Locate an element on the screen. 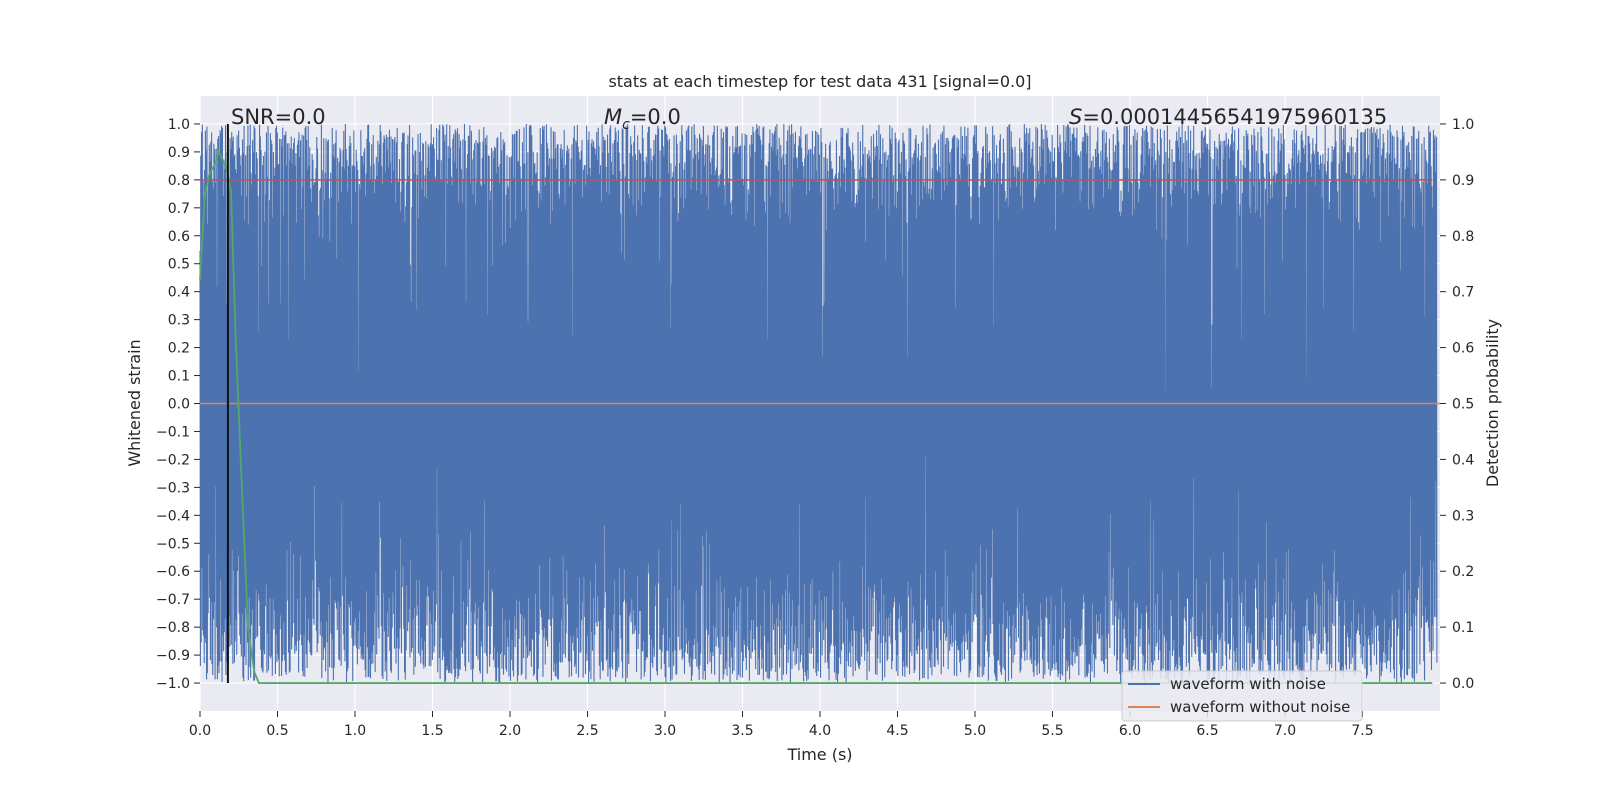 The image size is (1600, 800). x-tick-label-1: 0.5 is located at coordinates (277, 731).